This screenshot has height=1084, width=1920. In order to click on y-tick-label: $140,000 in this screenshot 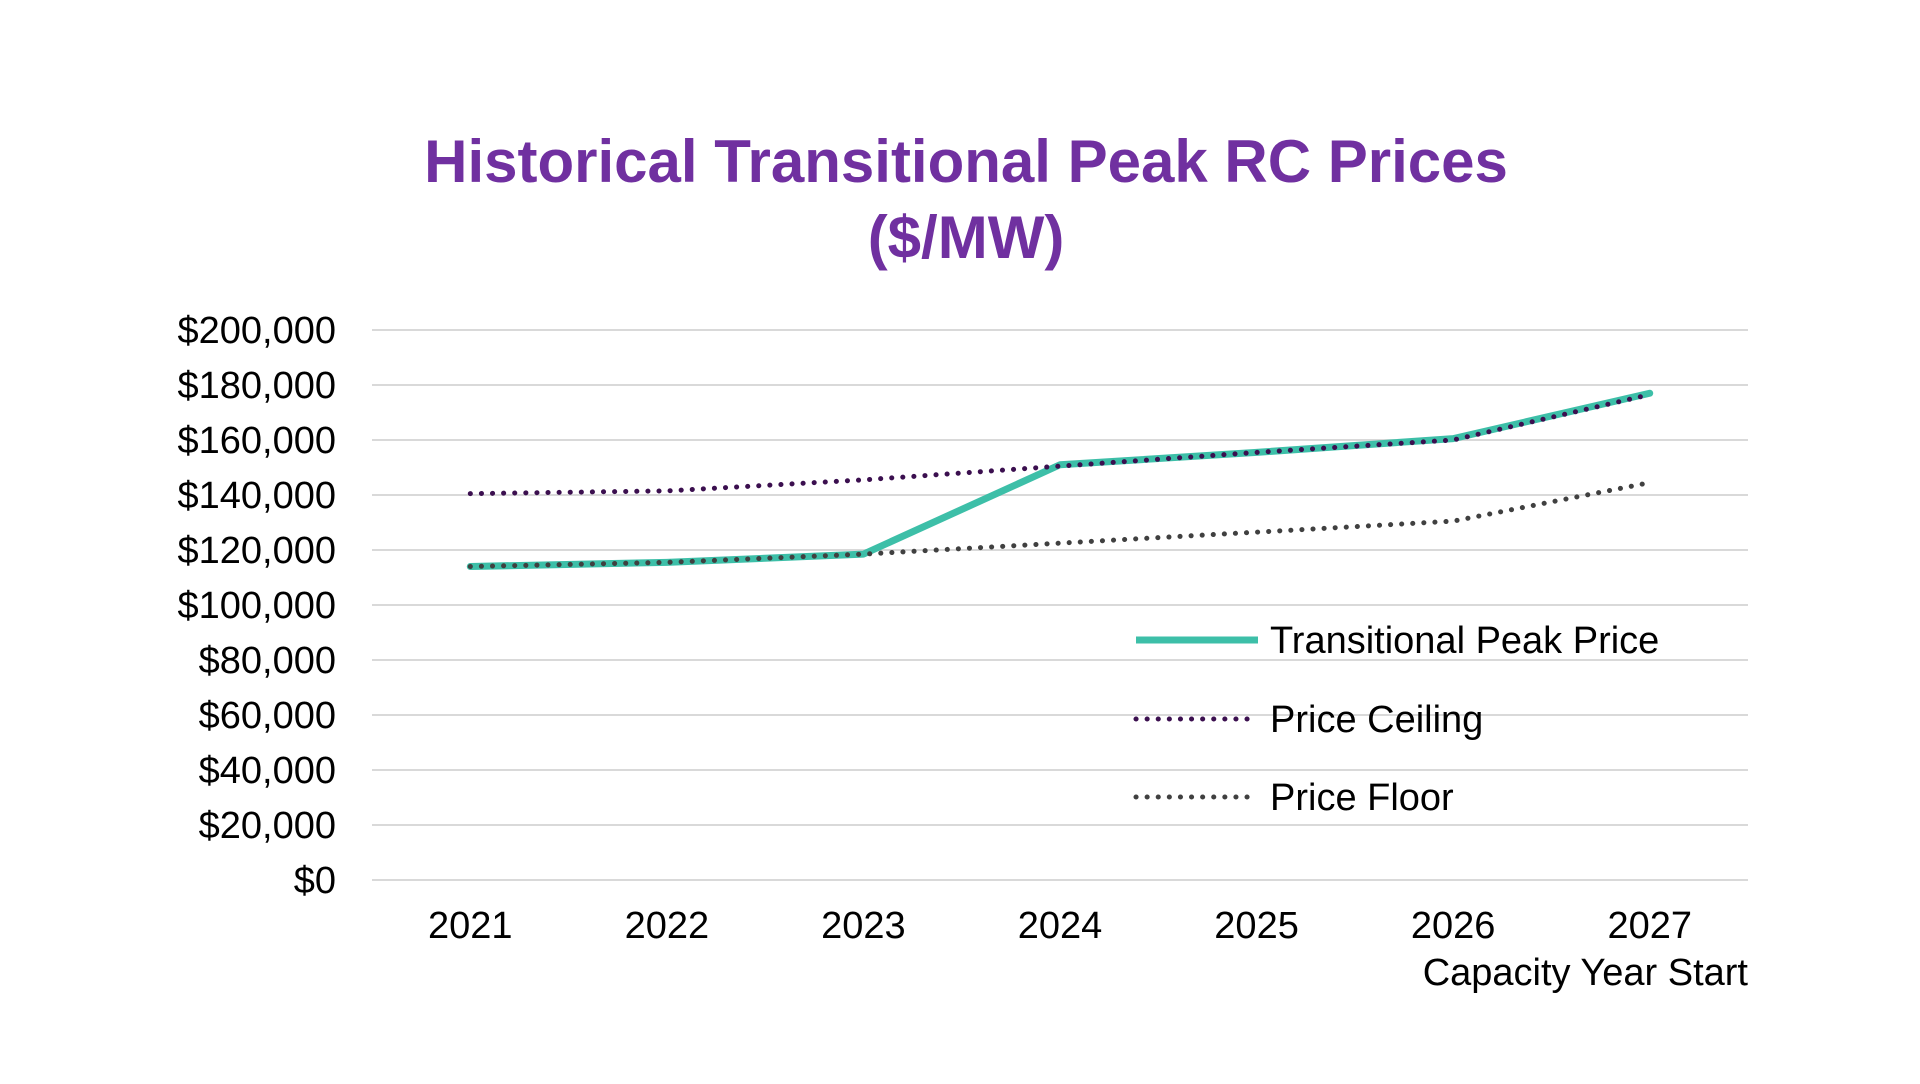, I will do `click(257, 496)`.